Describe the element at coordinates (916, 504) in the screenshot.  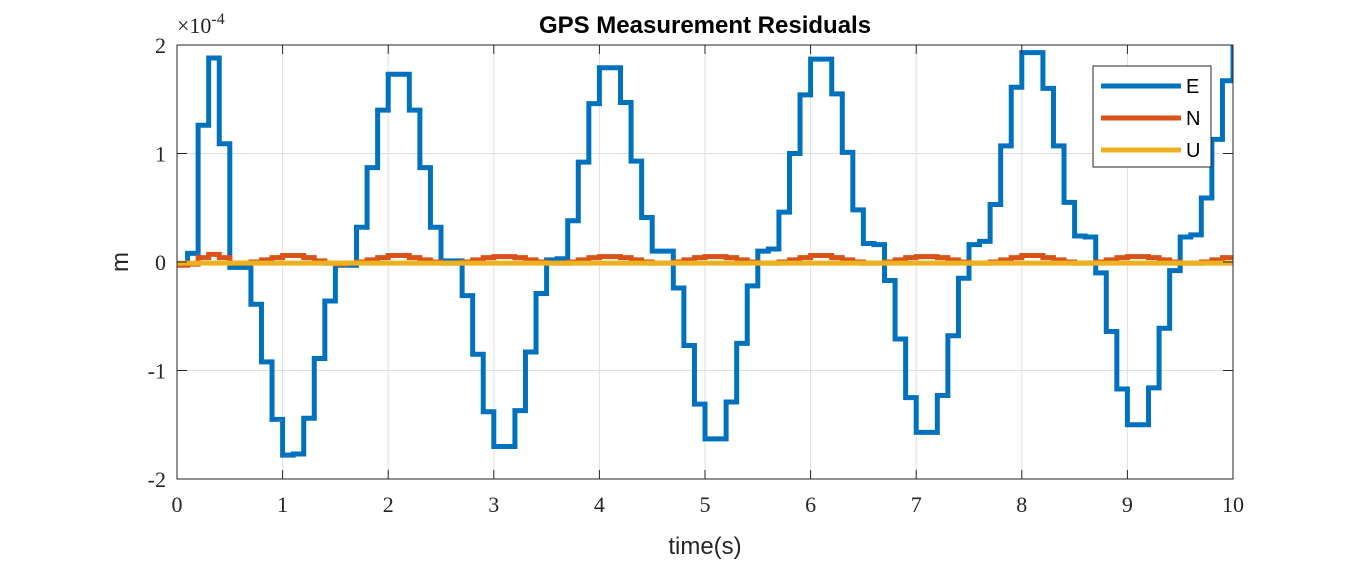
I see `x-tick-label: 7` at that location.